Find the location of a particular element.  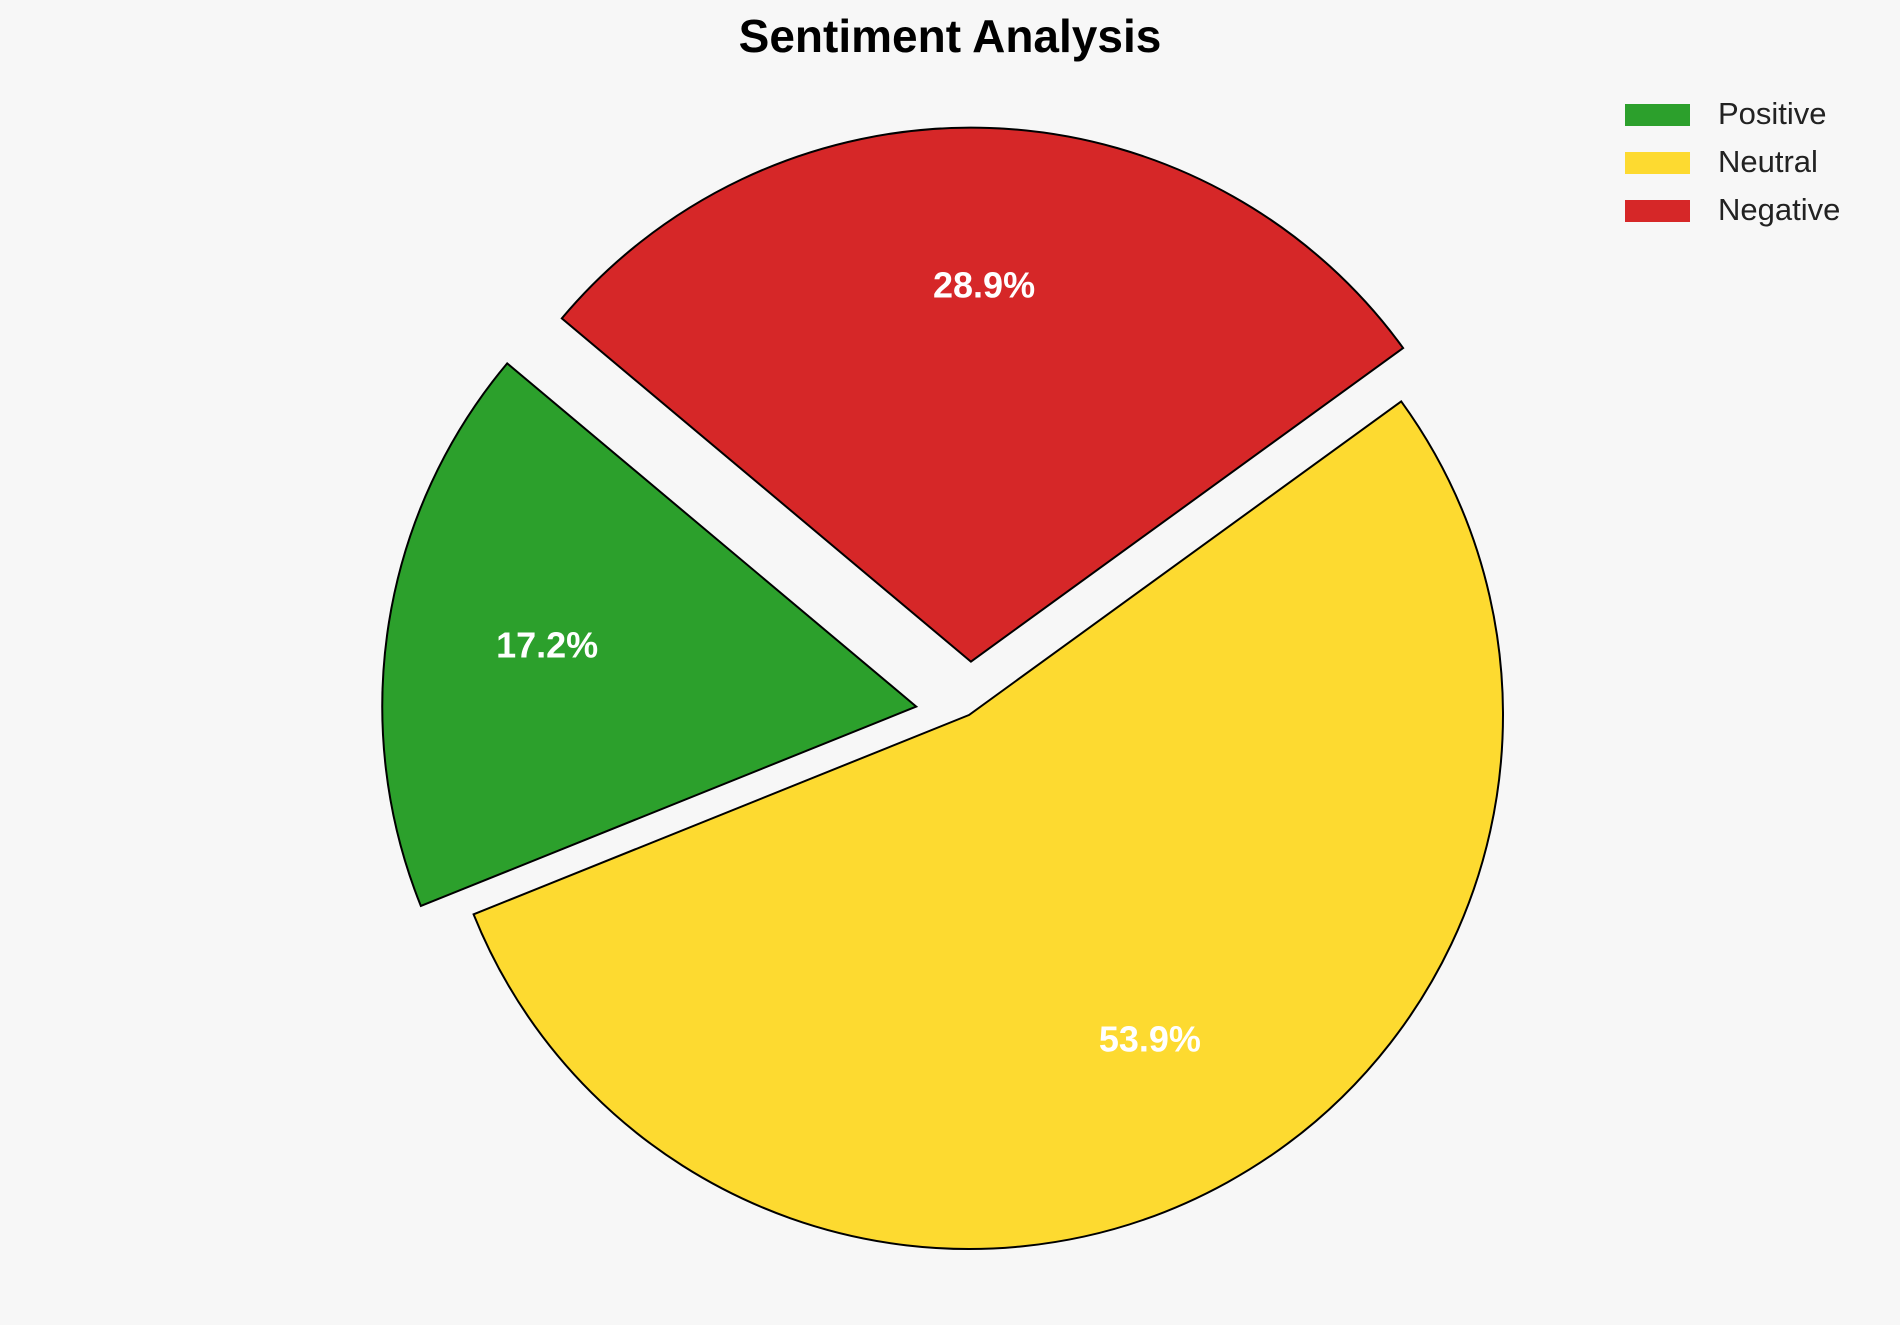

pie-slice is located at coordinates (650, 634).